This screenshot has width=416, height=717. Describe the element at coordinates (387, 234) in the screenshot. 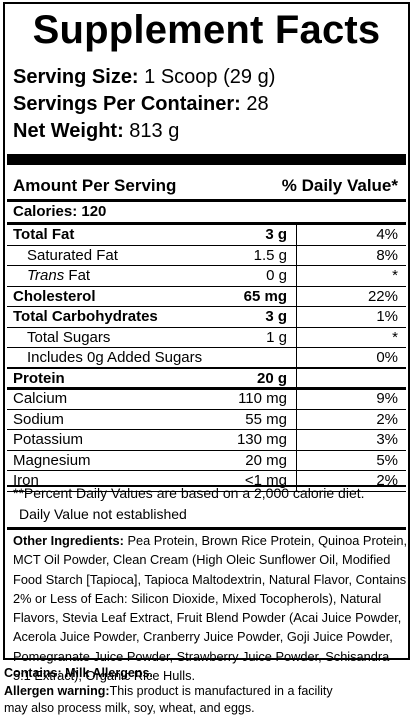

I see `nutrient-daily-value: 4%` at that location.